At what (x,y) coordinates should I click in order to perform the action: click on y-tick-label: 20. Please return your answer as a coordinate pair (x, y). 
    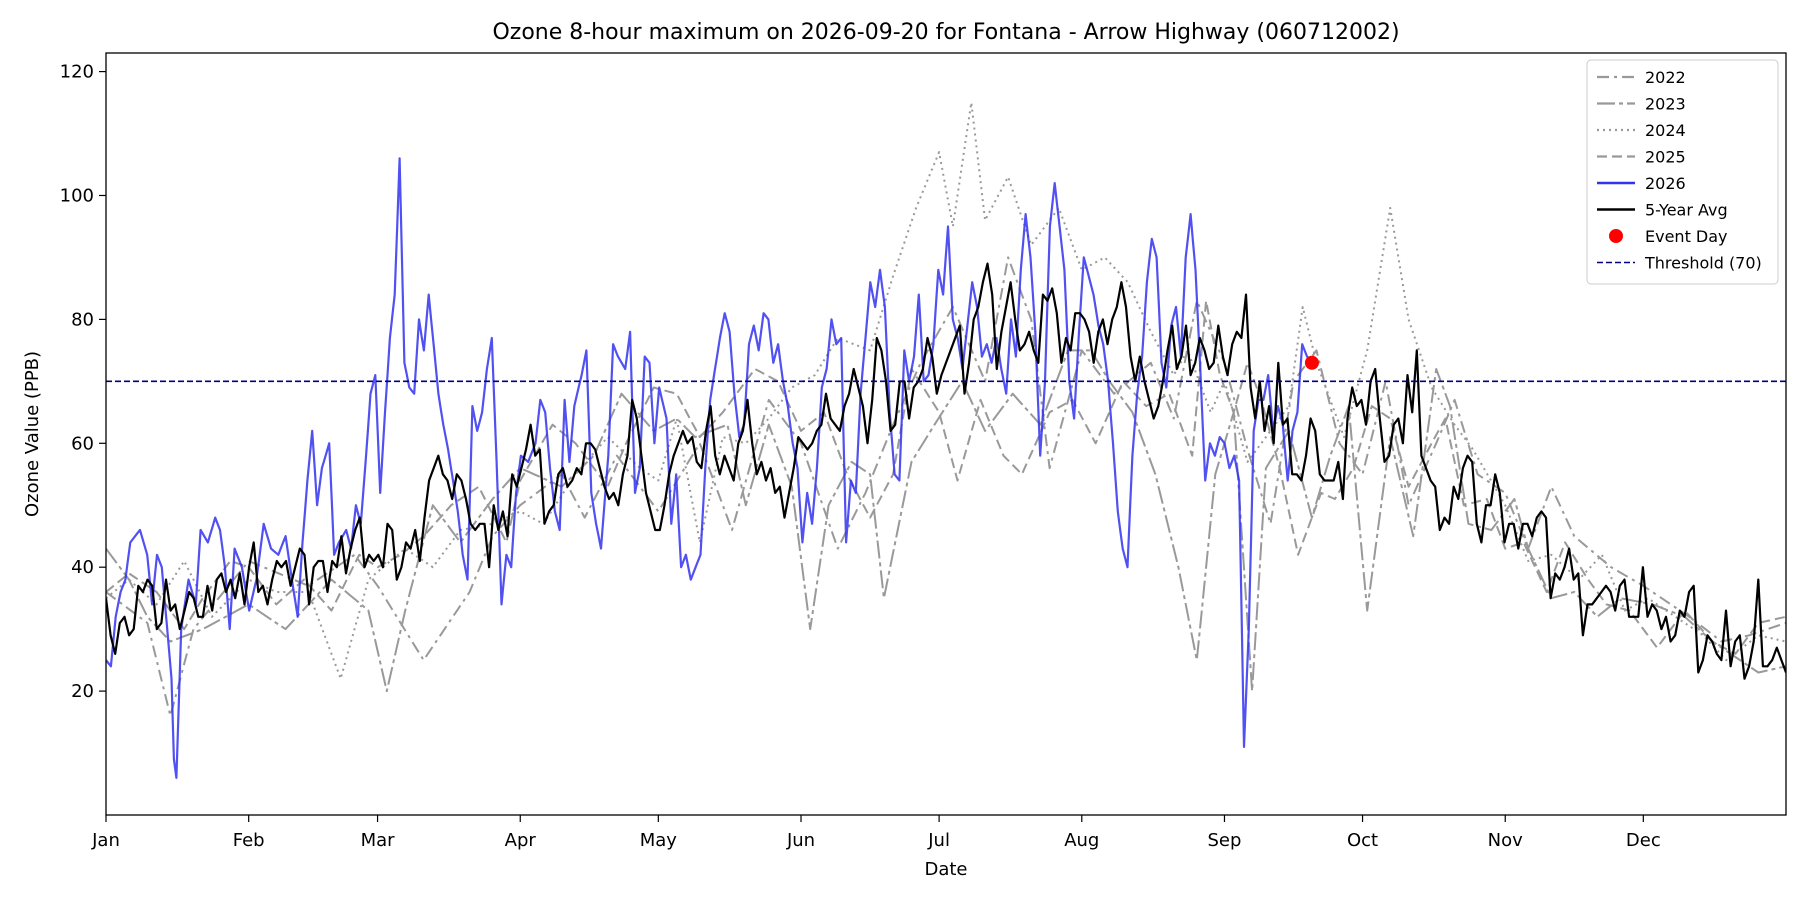
    Looking at the image, I should click on (82, 691).